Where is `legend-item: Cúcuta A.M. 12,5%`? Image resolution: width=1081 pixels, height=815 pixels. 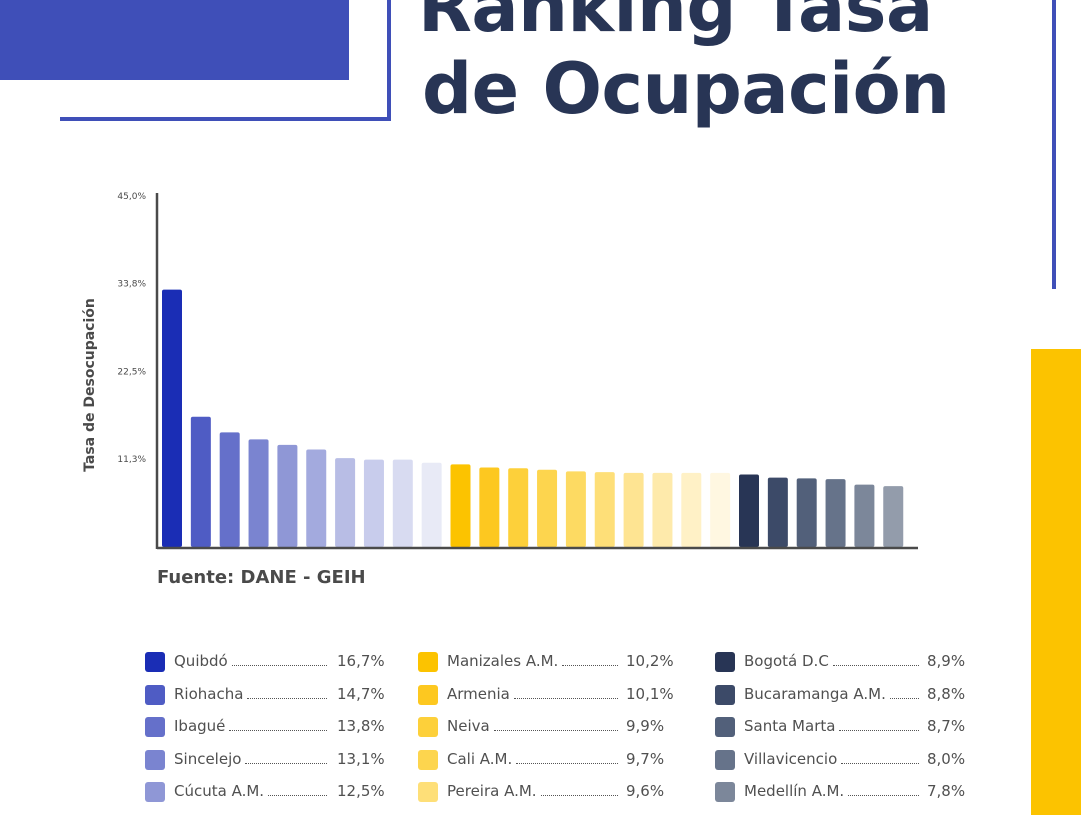
legend-item: Cúcuta A.M. 12,5% is located at coordinates (265, 796).